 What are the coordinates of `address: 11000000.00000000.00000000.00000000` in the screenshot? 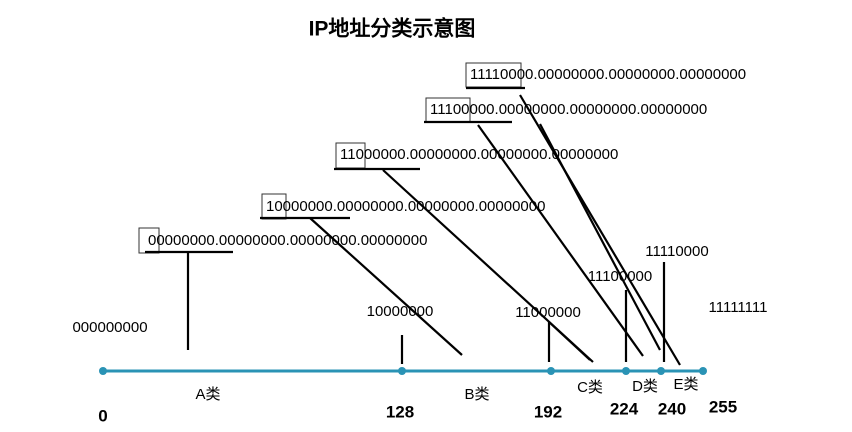 It's located at (479, 154).